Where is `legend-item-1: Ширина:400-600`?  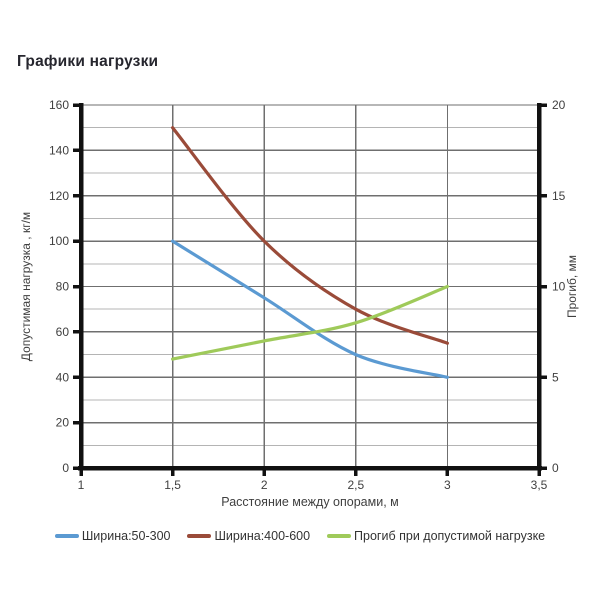 legend-item-1: Ширина:400-600 is located at coordinates (248, 536).